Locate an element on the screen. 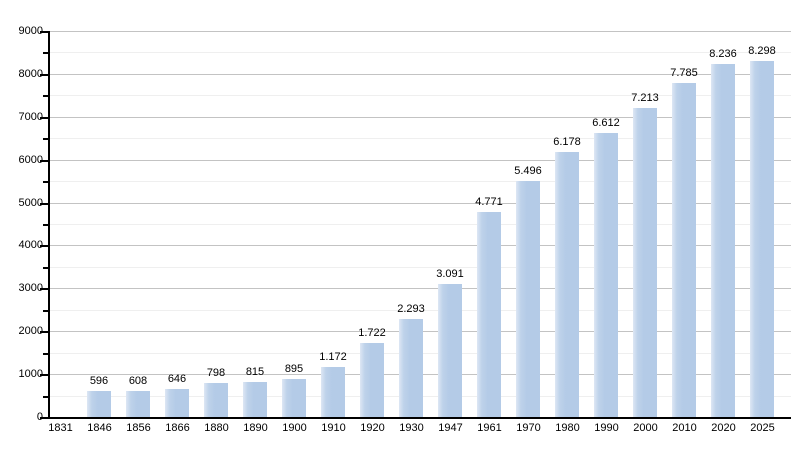 This screenshot has height=450, width=800. y-tick-label-6000: 6000 is located at coordinates (30, 160).